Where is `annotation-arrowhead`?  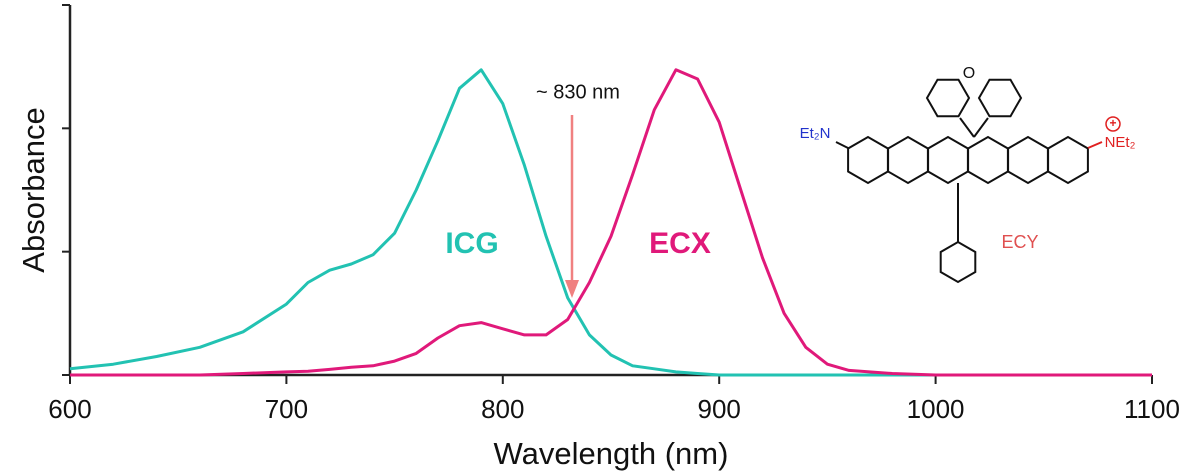
annotation-arrowhead is located at coordinates (572, 289).